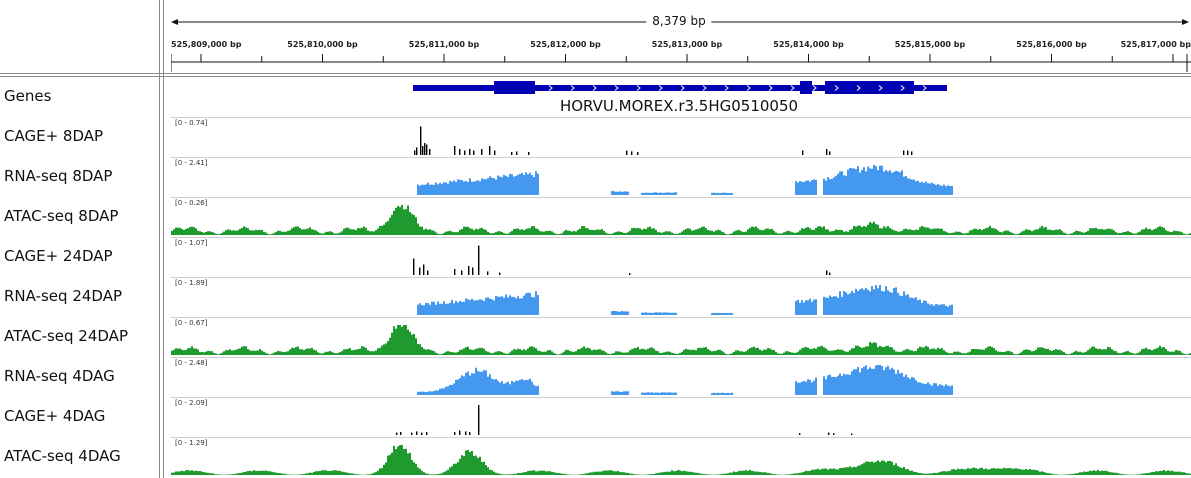 Image resolution: width=1191 pixels, height=478 pixels. I want to click on panel-divider-inner, so click(163, 239).